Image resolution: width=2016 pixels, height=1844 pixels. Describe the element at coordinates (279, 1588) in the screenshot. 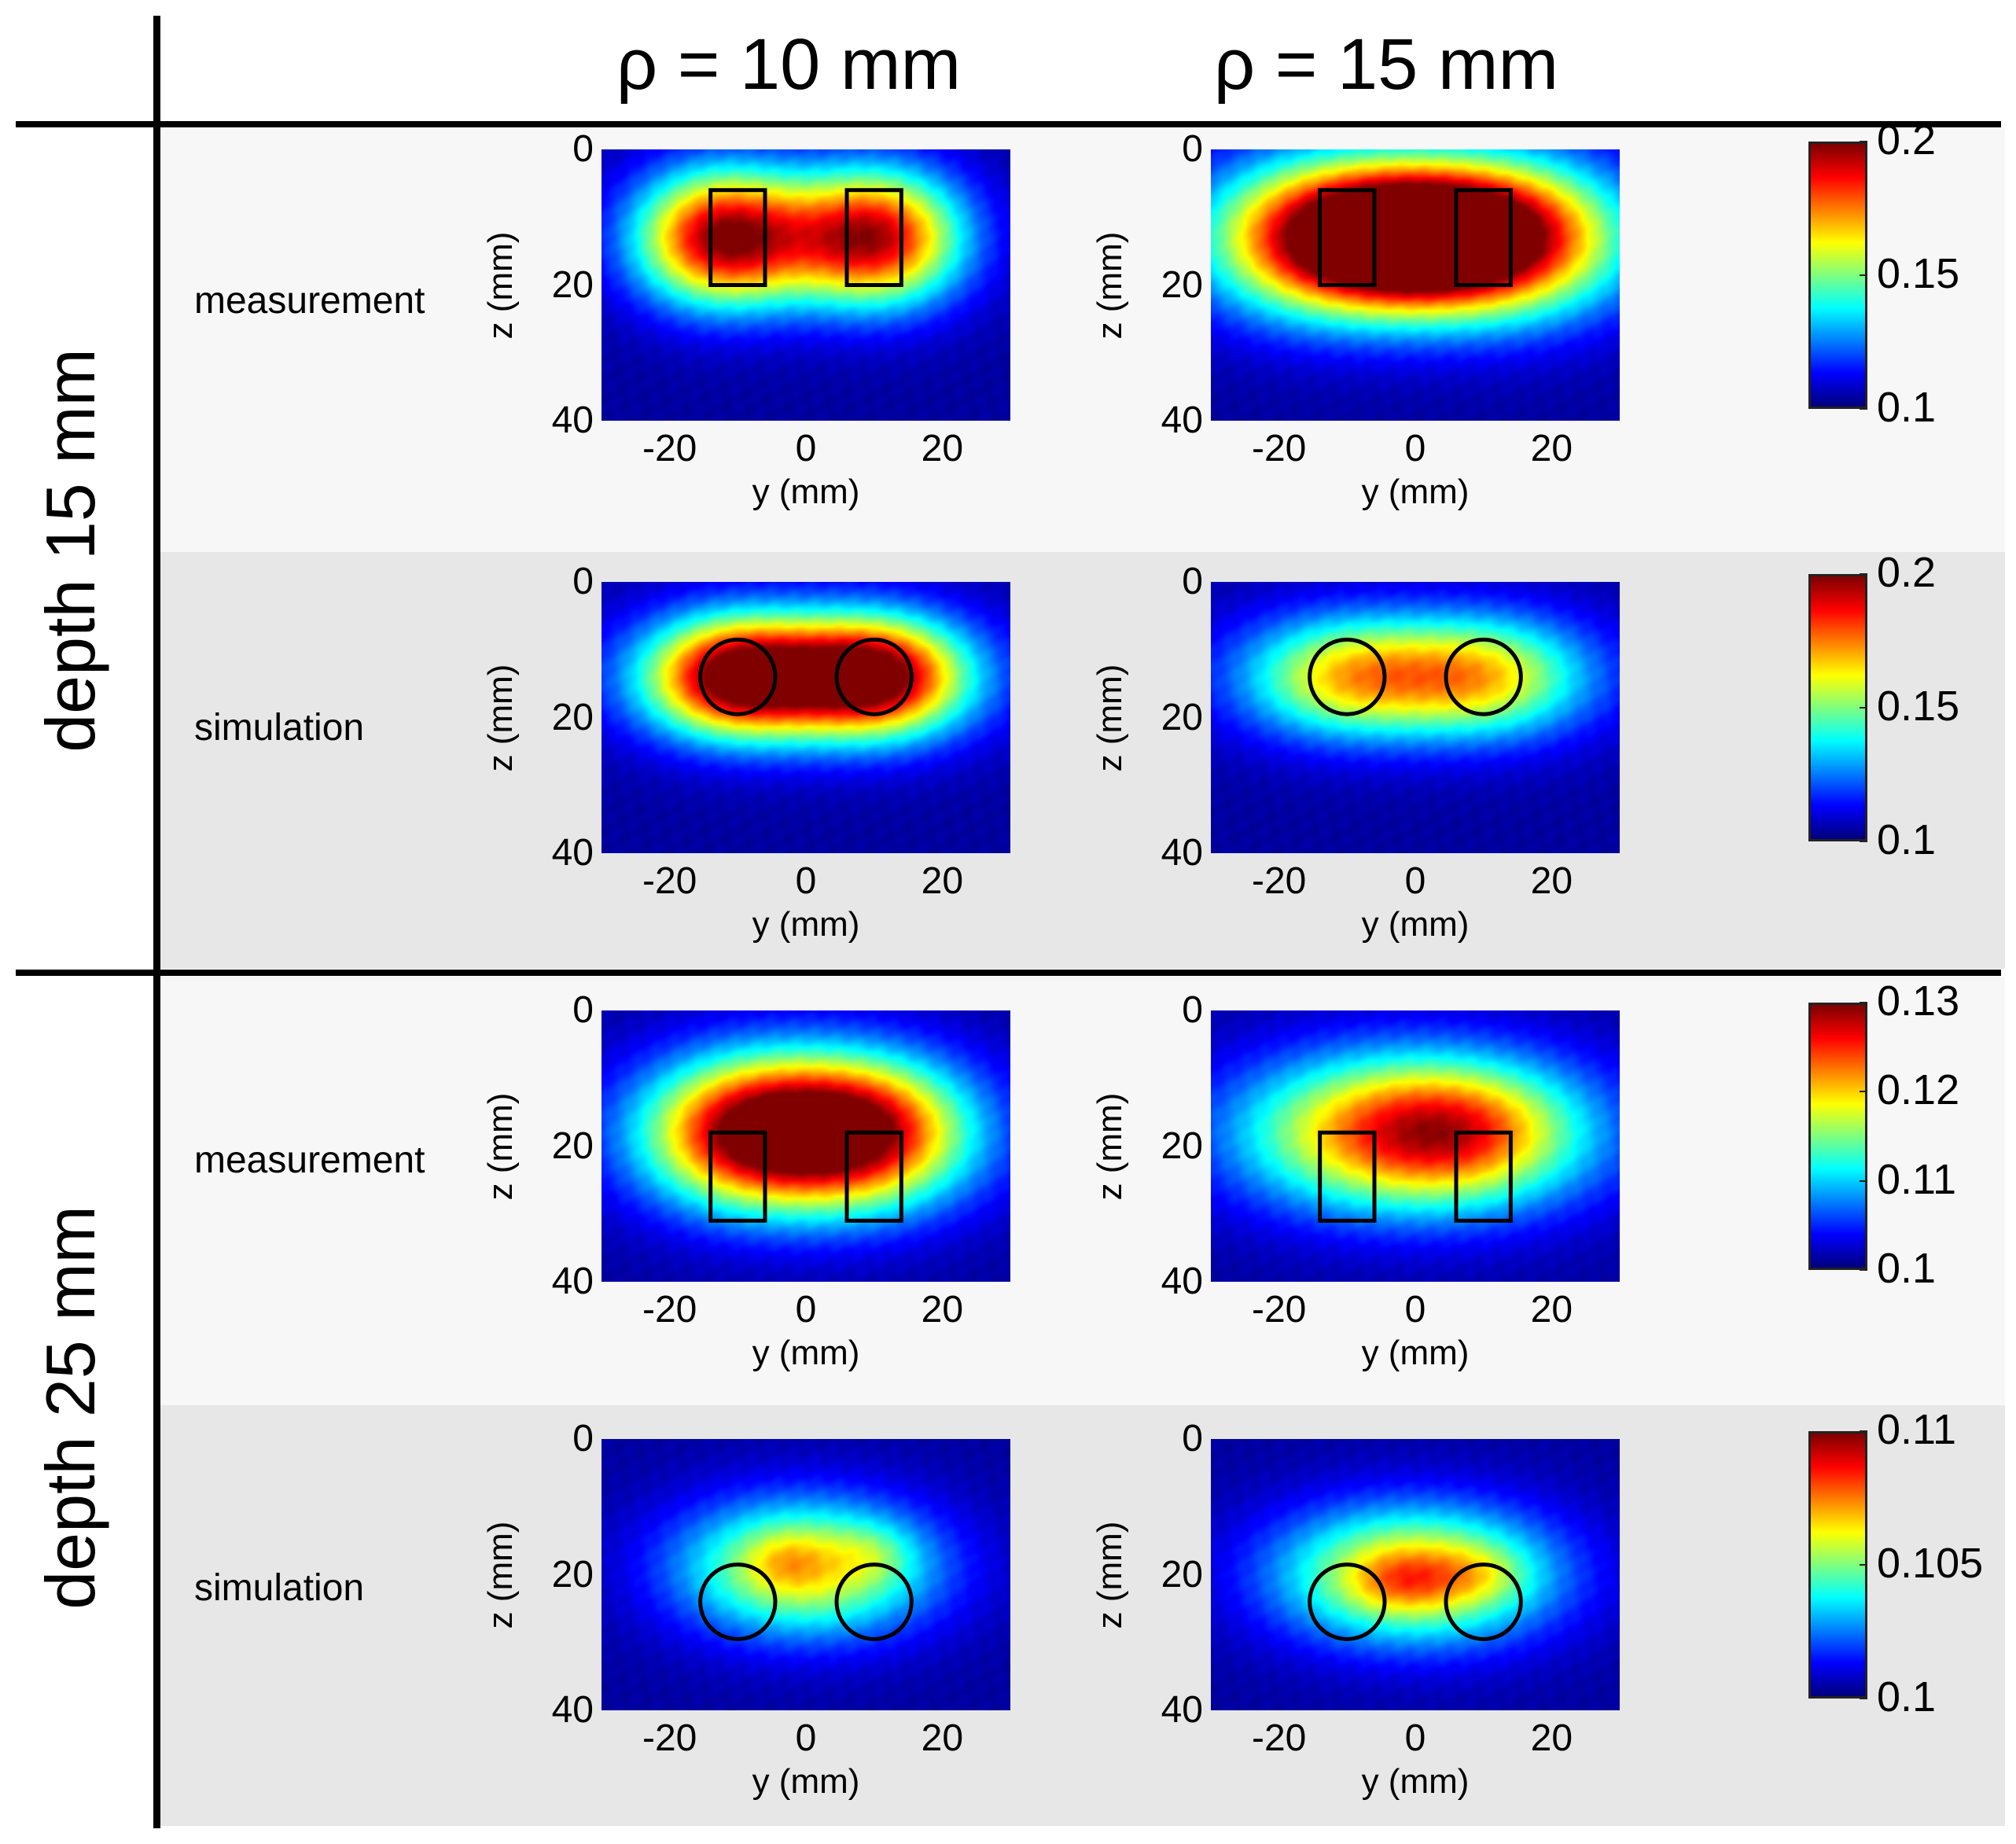

I see `row-label-simulation: simulation` at that location.